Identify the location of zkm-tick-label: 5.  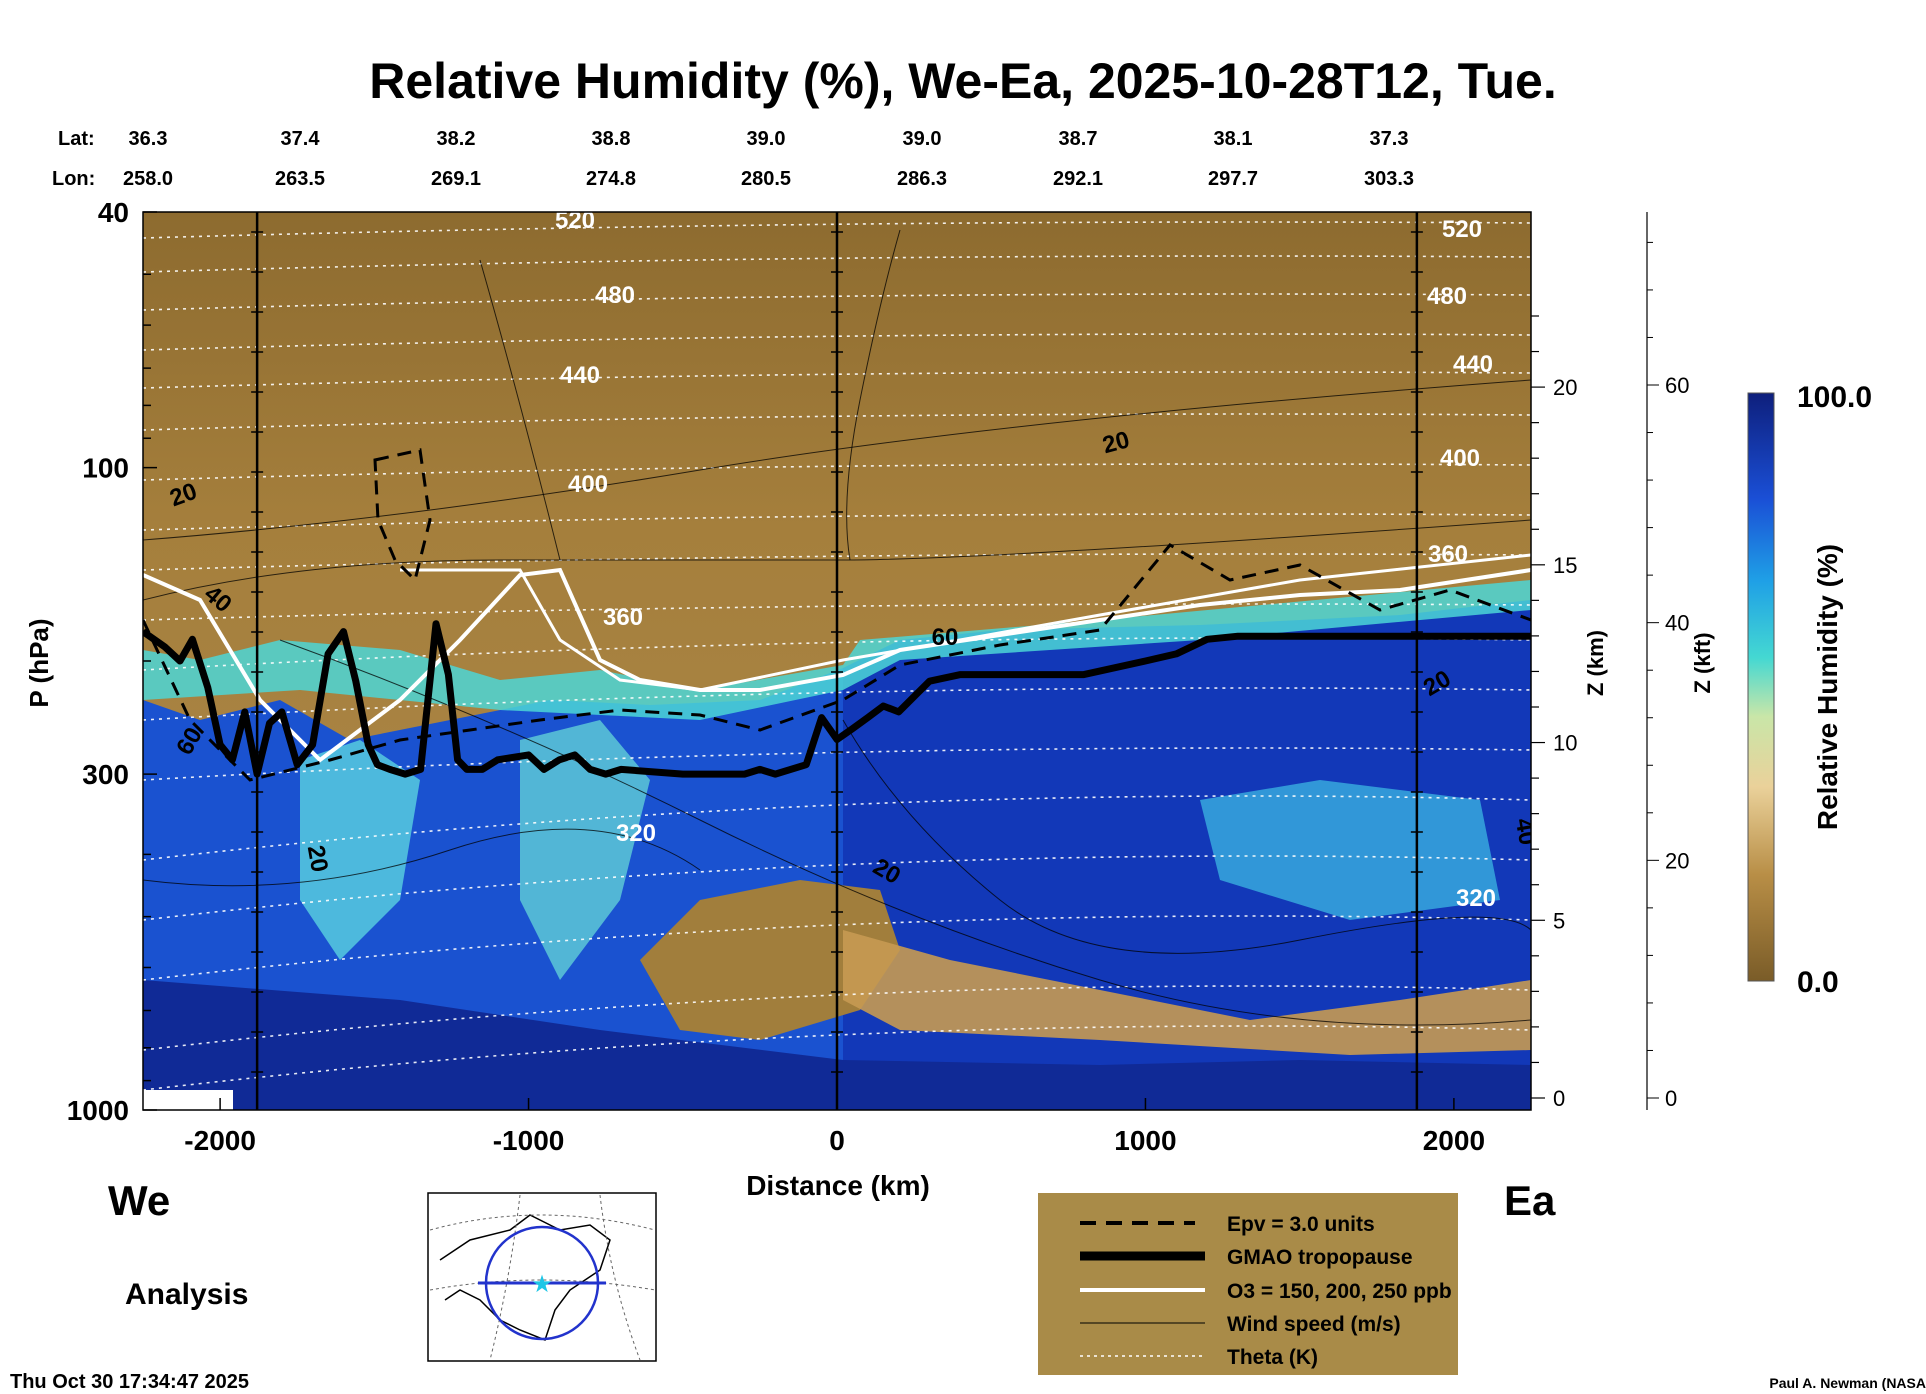
(1559, 920).